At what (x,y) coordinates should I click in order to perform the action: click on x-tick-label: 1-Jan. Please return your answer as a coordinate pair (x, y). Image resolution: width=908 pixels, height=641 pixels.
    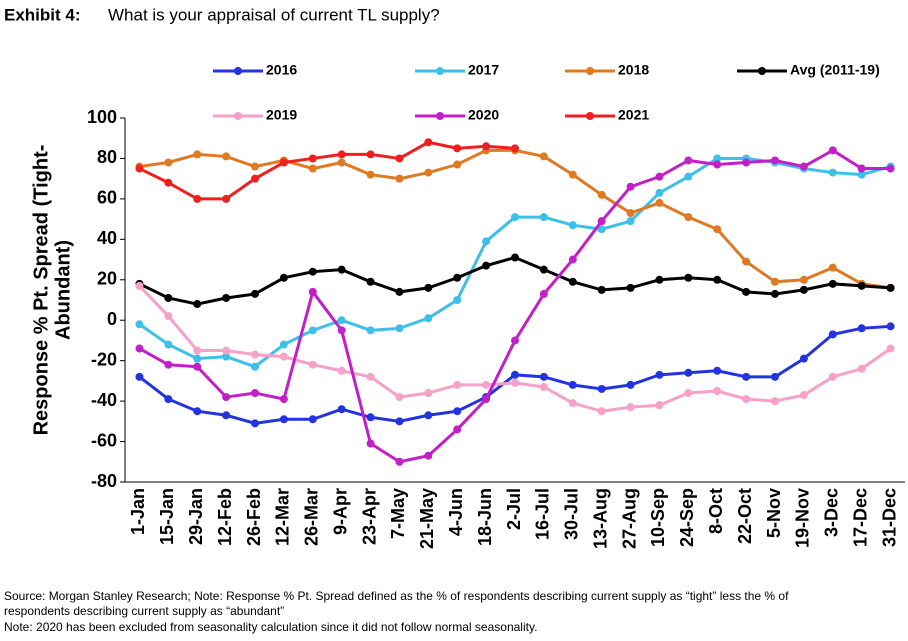
    Looking at the image, I should click on (138, 511).